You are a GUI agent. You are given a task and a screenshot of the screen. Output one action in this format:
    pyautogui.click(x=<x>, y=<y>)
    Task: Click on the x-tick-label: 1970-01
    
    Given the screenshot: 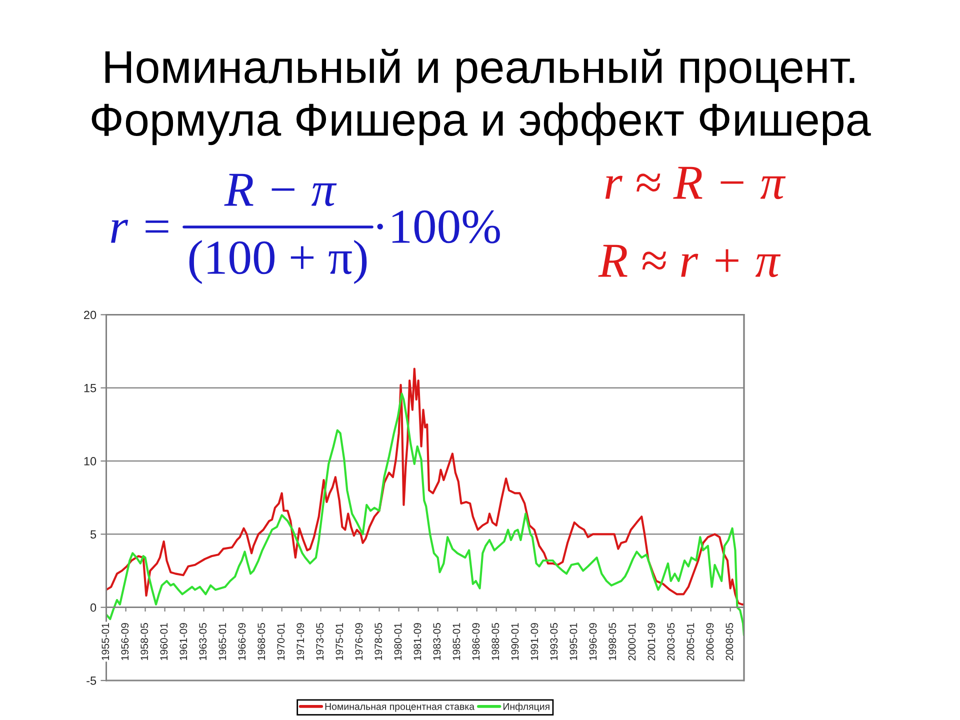 What is the action you would take?
    pyautogui.click(x=281, y=641)
    